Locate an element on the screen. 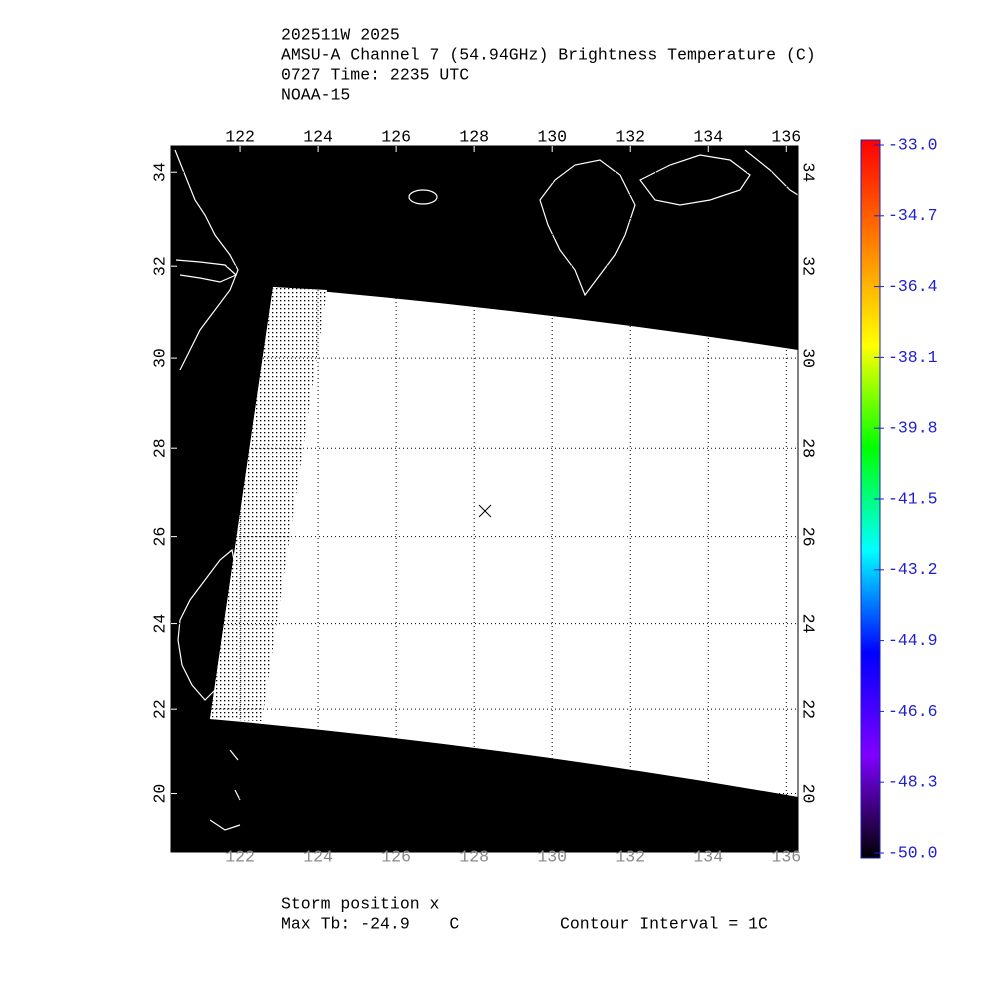 This screenshot has height=1000, width=1000. contour-interval-label: Contour Interval = 1C is located at coordinates (664, 923).